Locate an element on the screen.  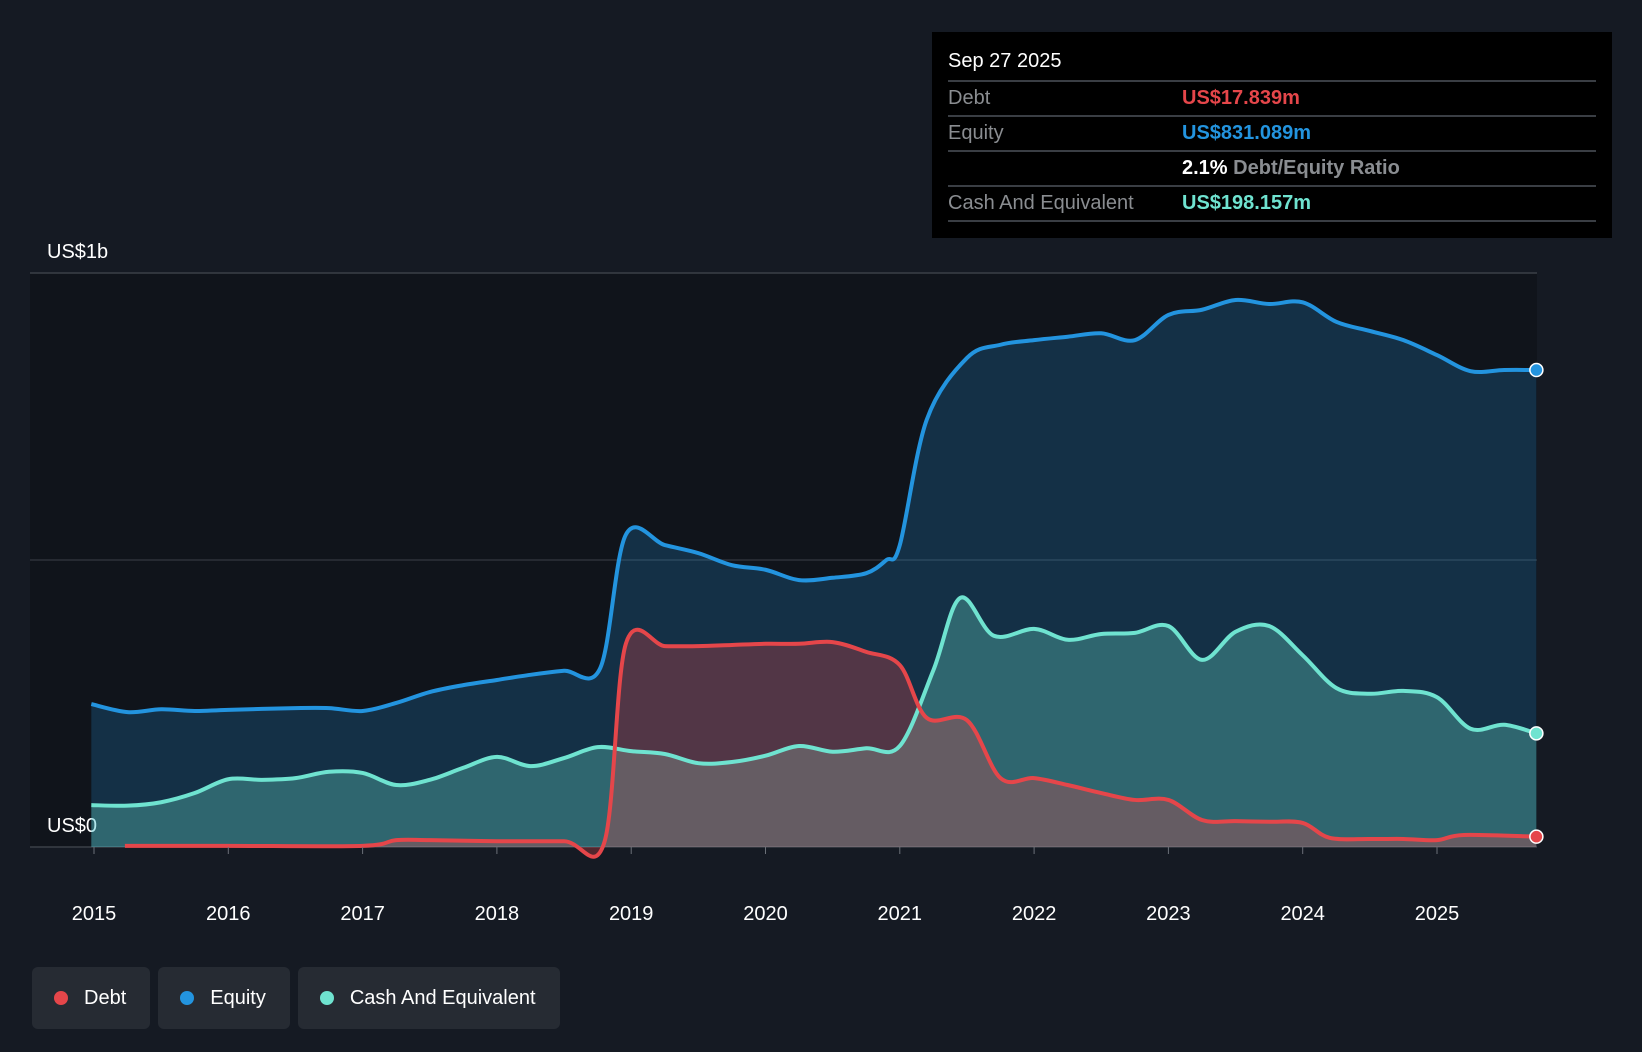
tooltip-ratio-value: 2.1% is located at coordinates (1205, 168).